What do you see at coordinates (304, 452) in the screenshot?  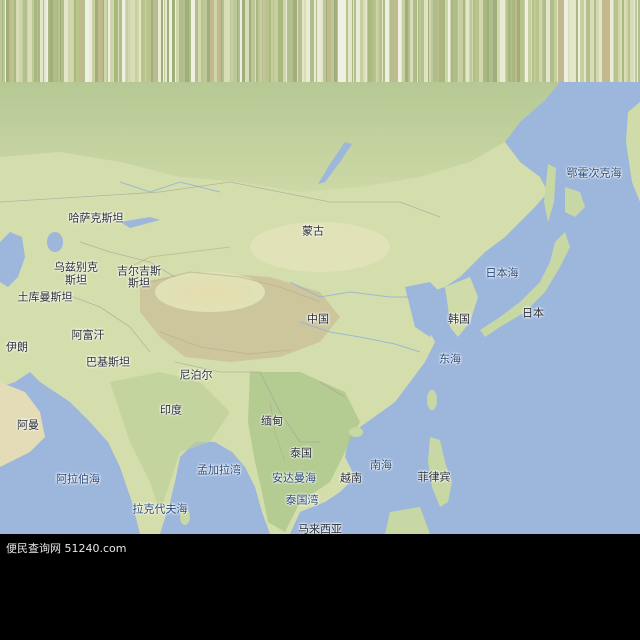 I see `se-asia-forest` at bounding box center [304, 452].